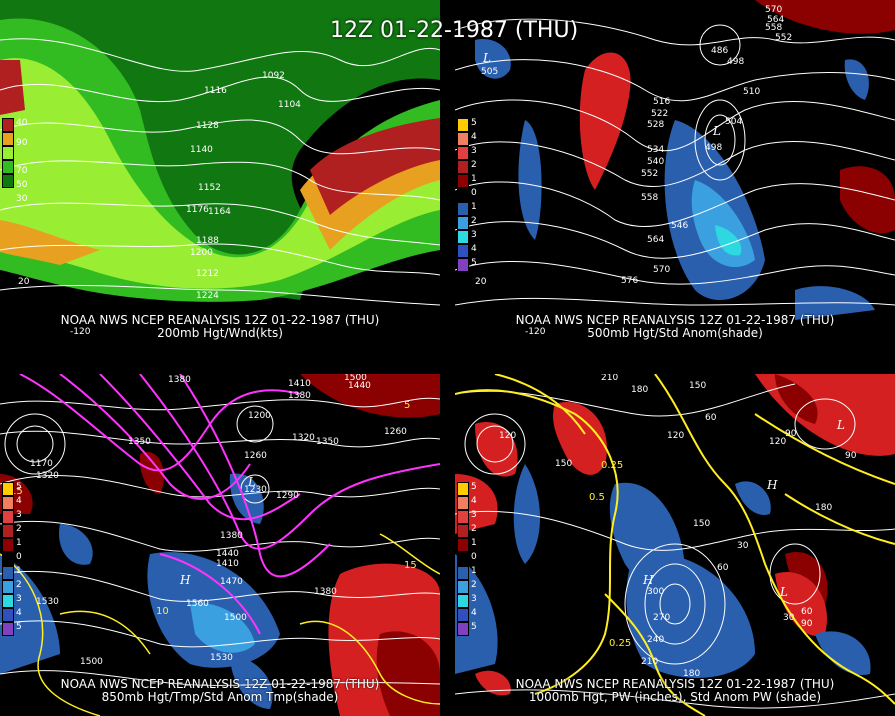 The height and width of the screenshot is (716, 895). Describe the element at coordinates (791, 434) in the screenshot. I see `contour-label: 90` at that location.